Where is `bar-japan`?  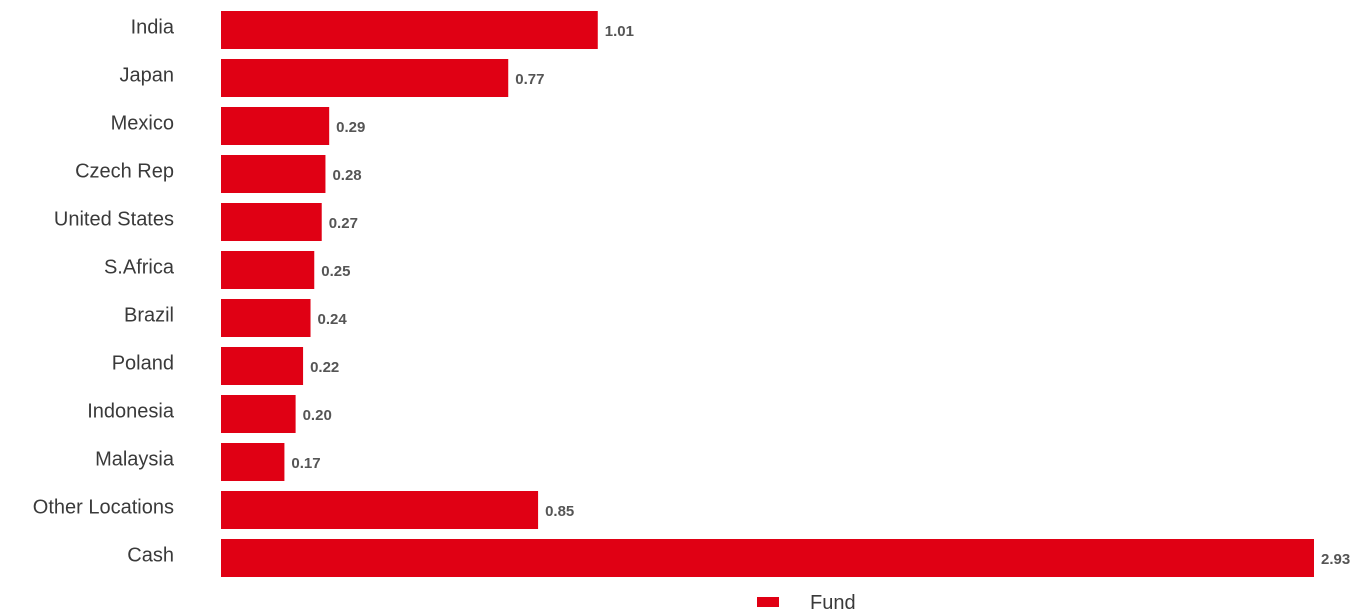 bar-japan is located at coordinates (365, 78).